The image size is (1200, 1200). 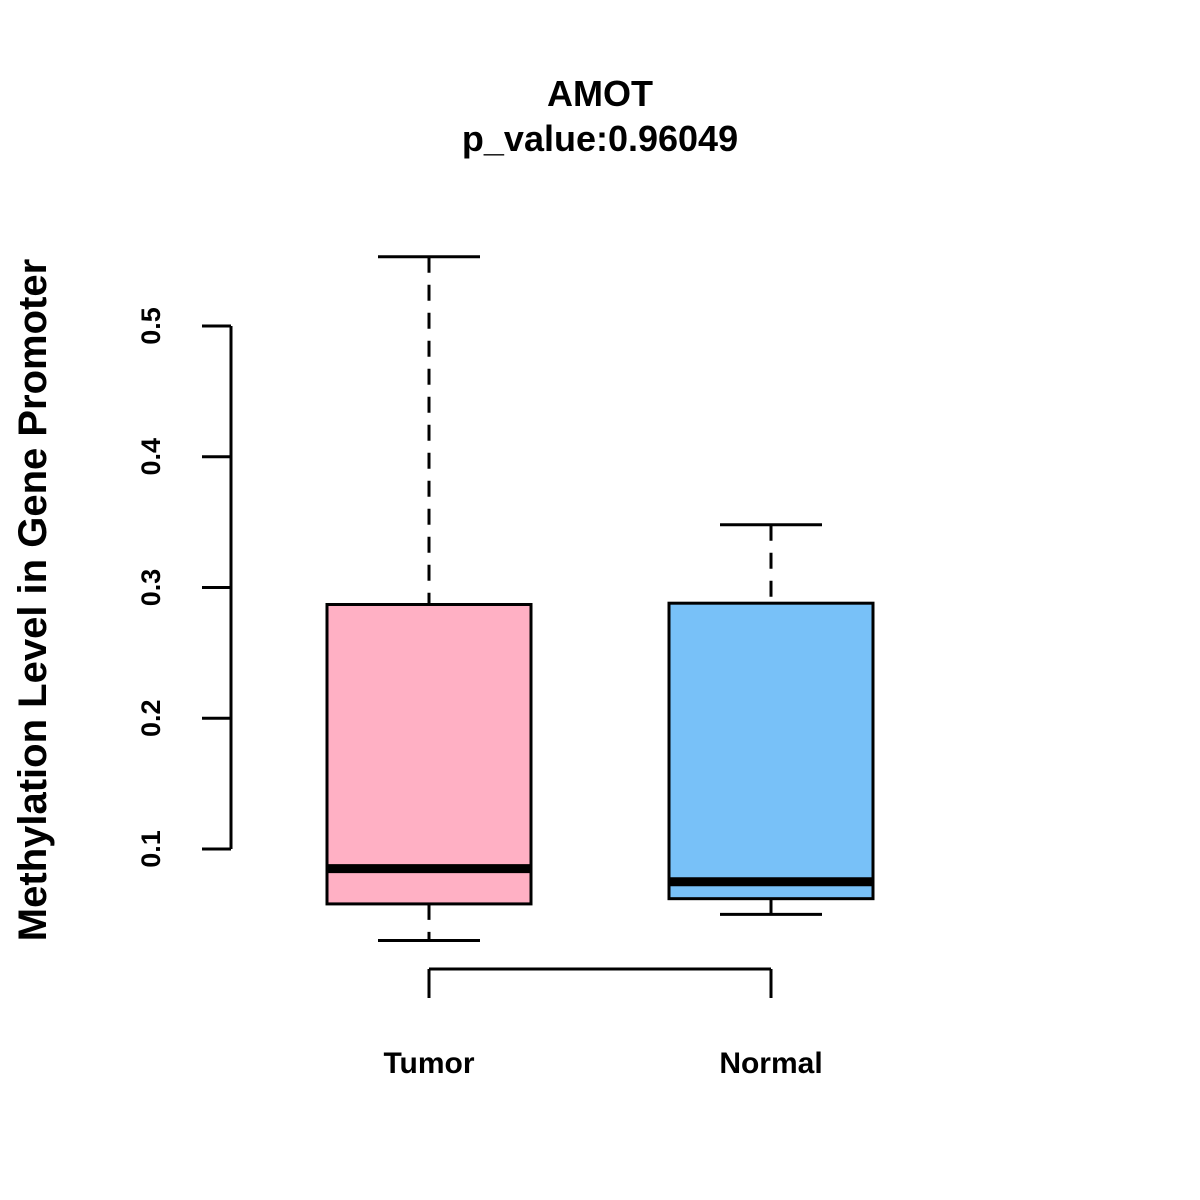 What do you see at coordinates (429, 599) in the screenshot?
I see `box-tumor` at bounding box center [429, 599].